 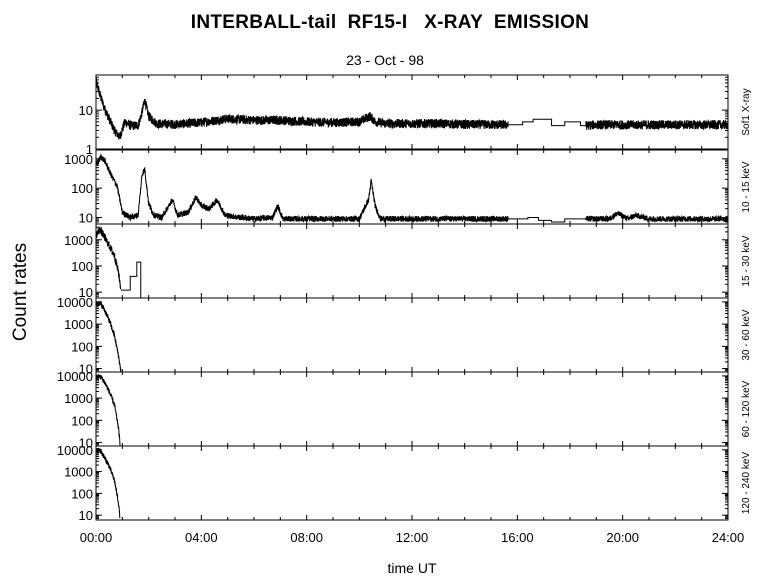 What do you see at coordinates (385, 60) in the screenshot?
I see `chart-subtitle: 23 - Oct - 98` at bounding box center [385, 60].